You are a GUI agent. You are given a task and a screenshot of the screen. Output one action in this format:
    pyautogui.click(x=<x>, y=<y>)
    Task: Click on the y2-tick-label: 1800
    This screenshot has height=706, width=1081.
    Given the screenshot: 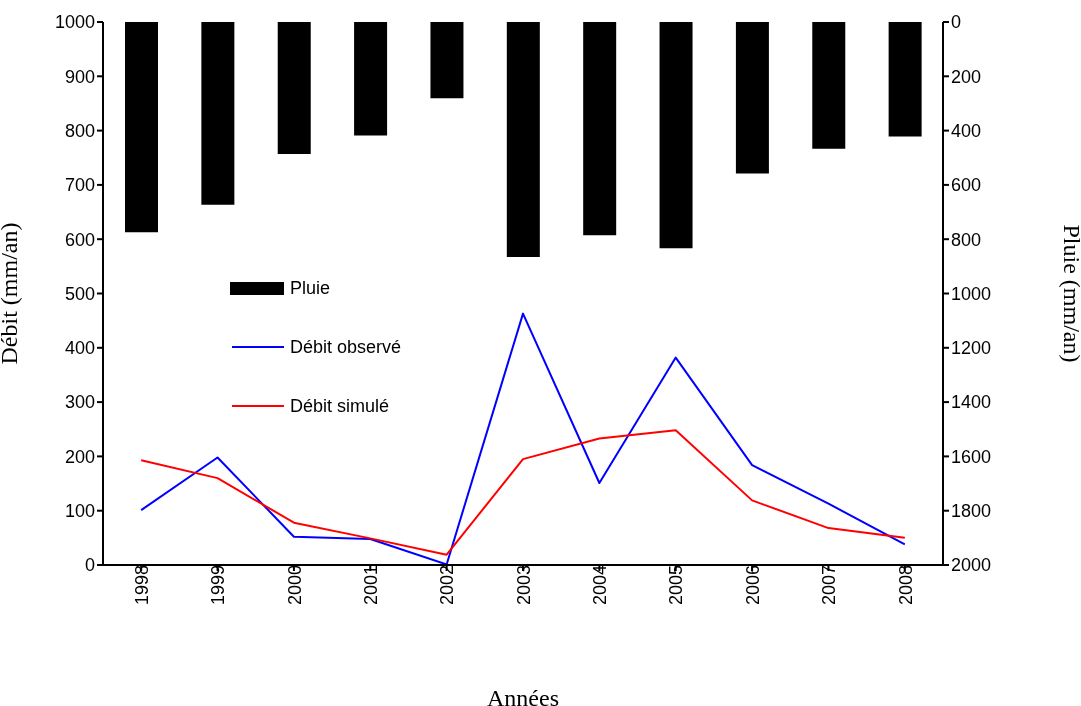 What is the action you would take?
    pyautogui.click(x=971, y=511)
    